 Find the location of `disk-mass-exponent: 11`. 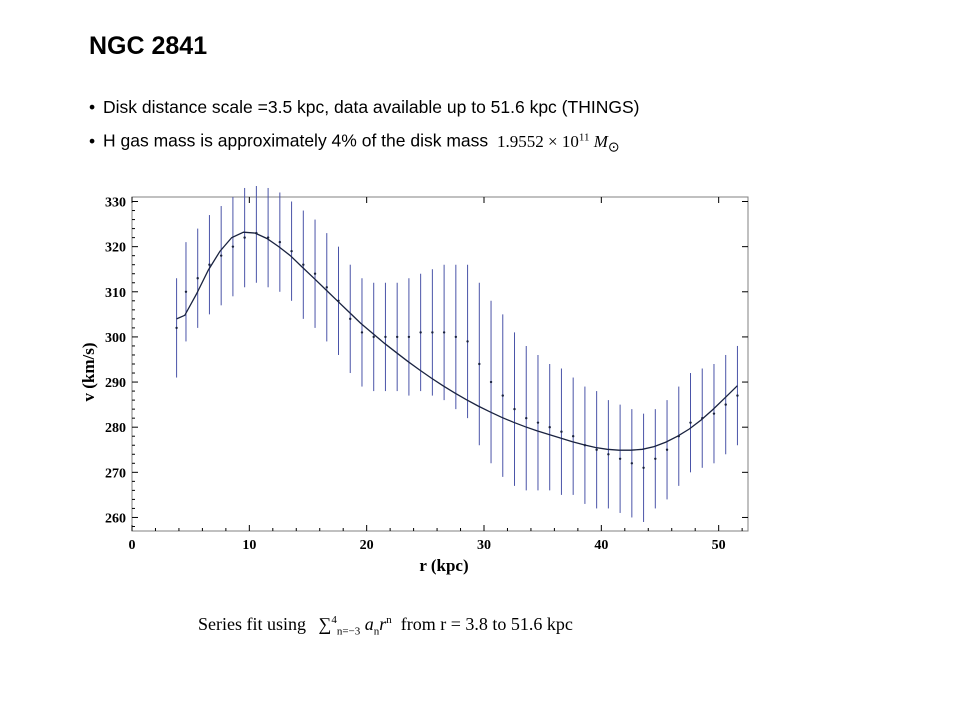

disk-mass-exponent: 11 is located at coordinates (584, 137).